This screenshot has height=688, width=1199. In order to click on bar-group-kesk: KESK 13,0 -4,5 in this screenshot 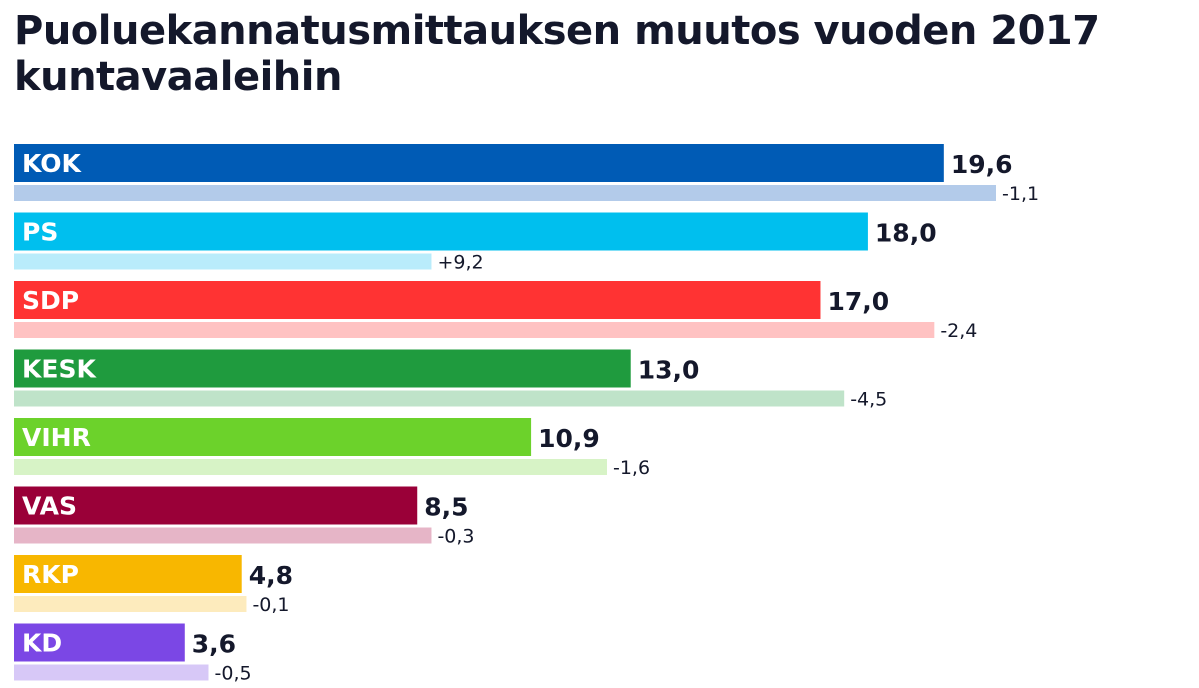, I will do `click(450, 380)`.